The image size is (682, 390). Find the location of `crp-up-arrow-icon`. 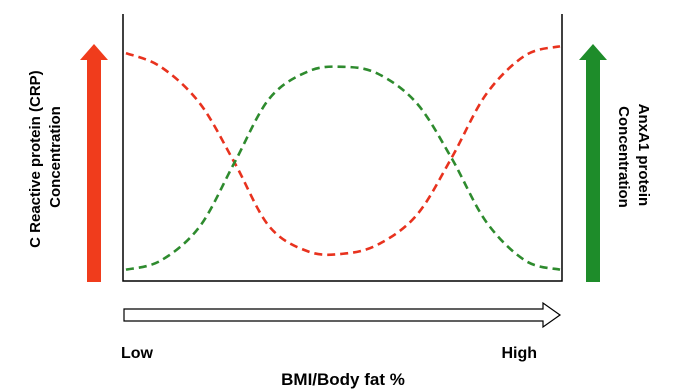

crp-up-arrow-icon is located at coordinates (94, 163).